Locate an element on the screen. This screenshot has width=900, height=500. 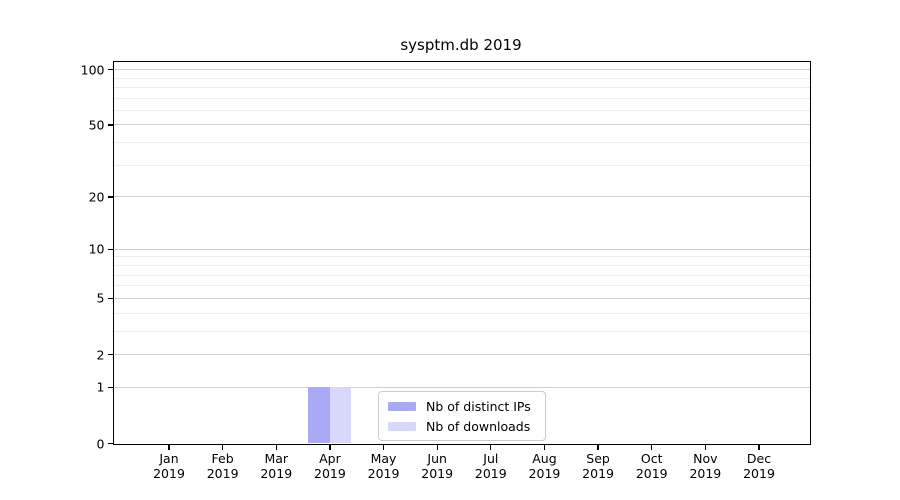
y-tick-label: 1 is located at coordinates (100, 387).